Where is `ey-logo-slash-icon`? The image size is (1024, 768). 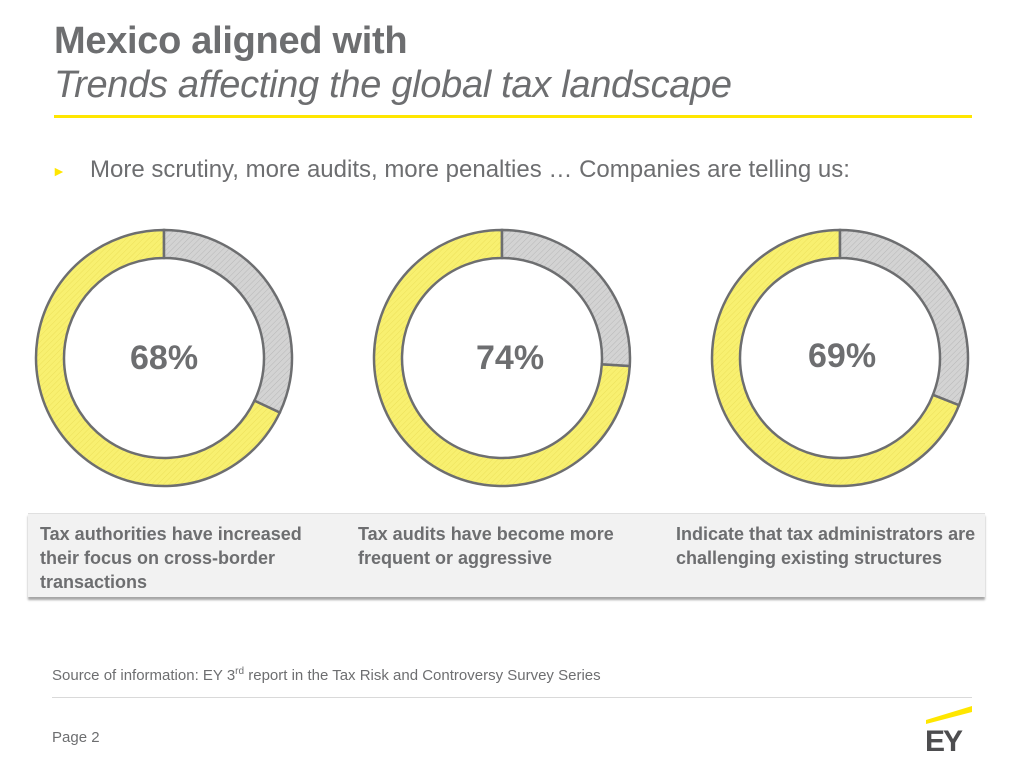
ey-logo-slash-icon is located at coordinates (949, 715).